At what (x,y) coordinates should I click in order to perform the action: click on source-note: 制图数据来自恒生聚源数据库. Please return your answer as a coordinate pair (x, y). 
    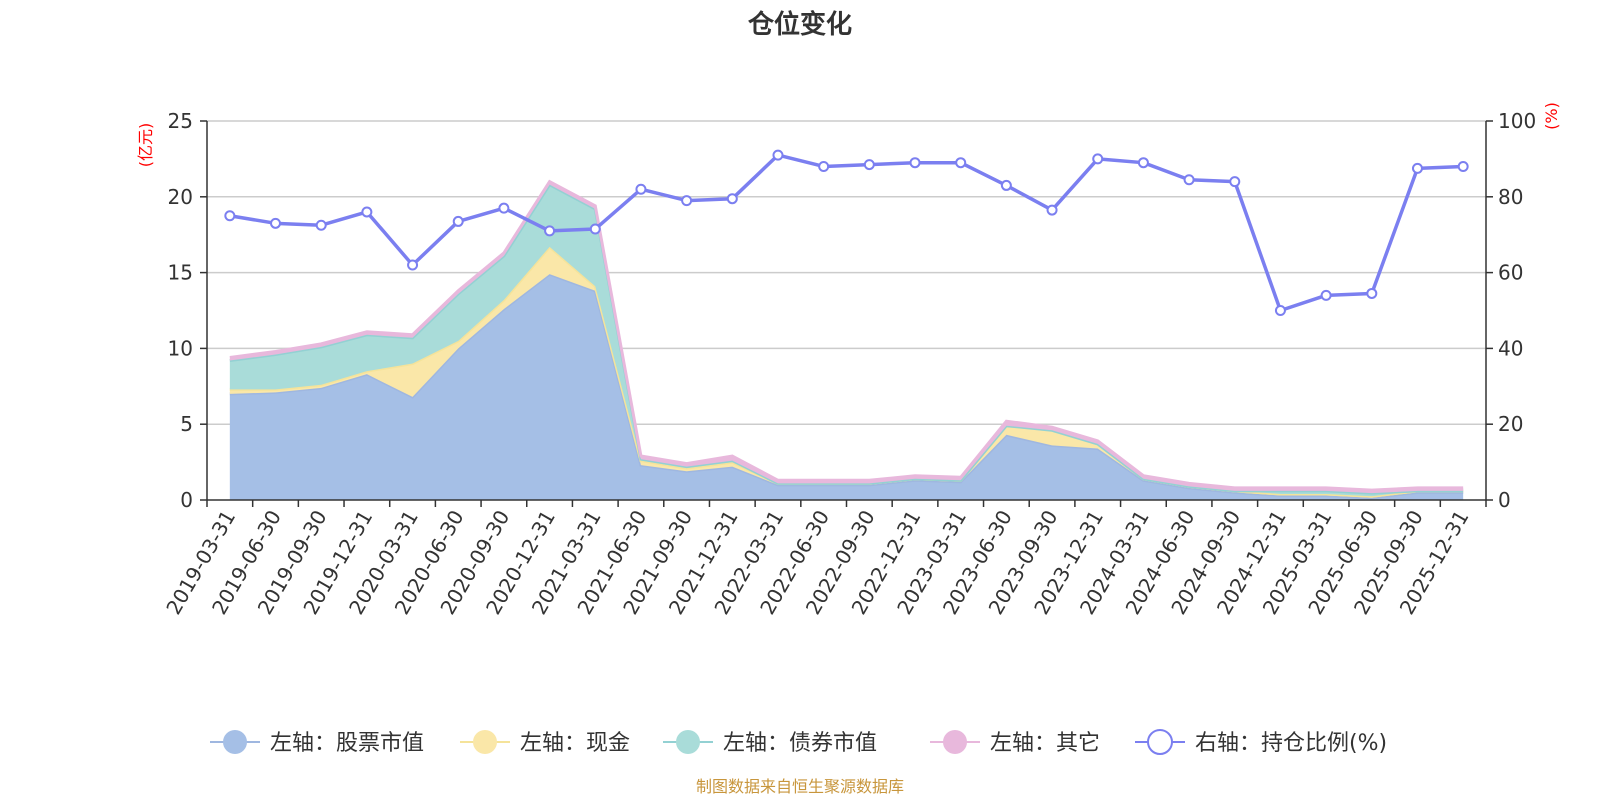
    Looking at the image, I should click on (800, 786).